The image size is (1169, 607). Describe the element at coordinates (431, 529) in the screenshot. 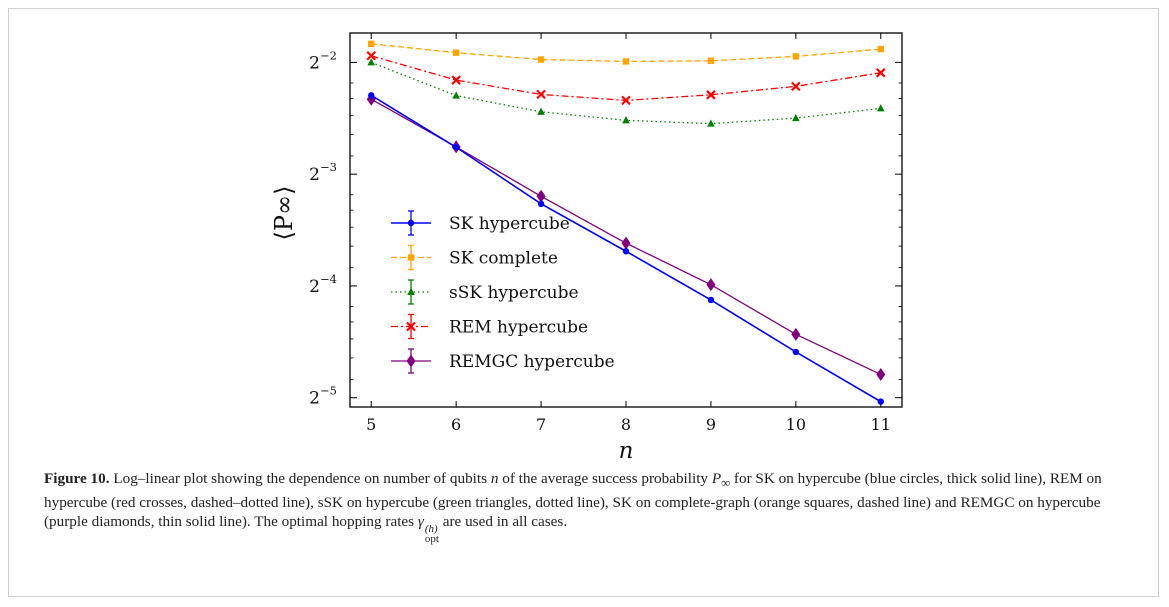

I see `caption-gamma-sup: (h)` at that location.